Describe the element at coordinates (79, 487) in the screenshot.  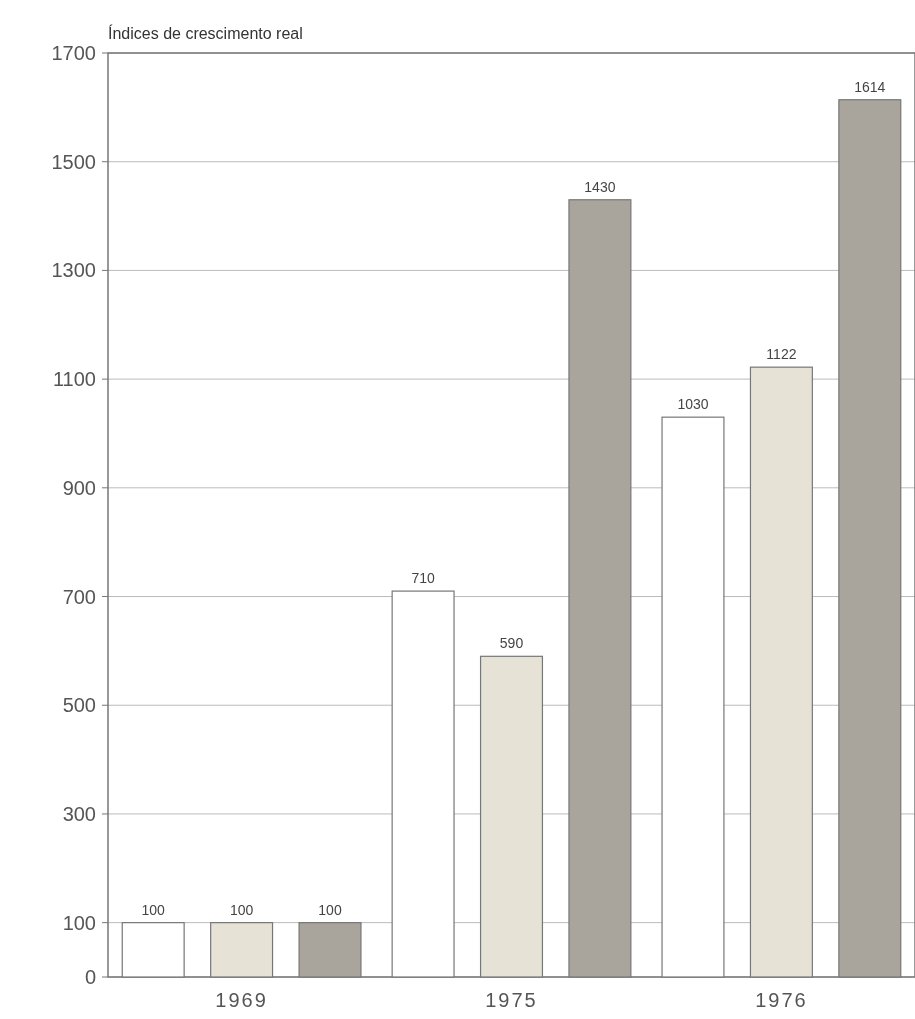
I see `y-tick-label: 900` at that location.